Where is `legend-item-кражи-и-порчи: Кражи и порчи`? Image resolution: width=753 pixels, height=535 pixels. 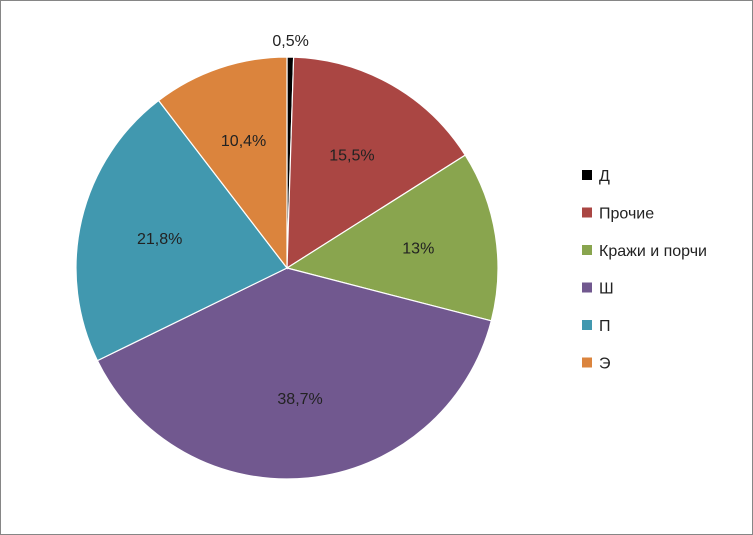 legend-item-кражи-и-порчи: Кражи и порчи is located at coordinates (644, 251).